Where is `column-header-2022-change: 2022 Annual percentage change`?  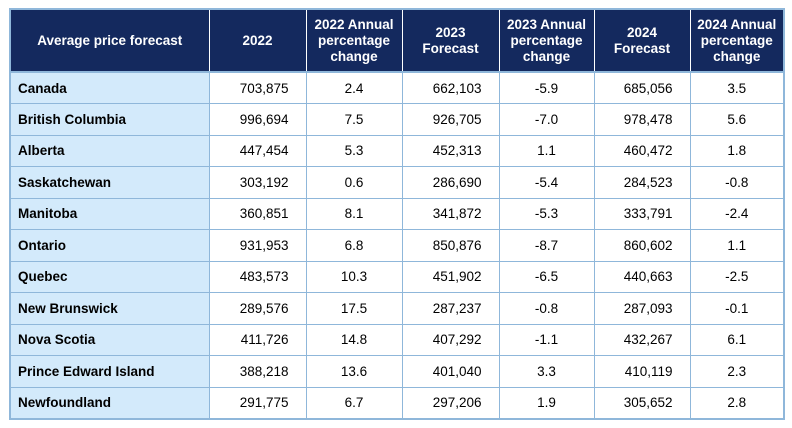
column-header-2022-change: 2022 Annual percentage change is located at coordinates (354, 40).